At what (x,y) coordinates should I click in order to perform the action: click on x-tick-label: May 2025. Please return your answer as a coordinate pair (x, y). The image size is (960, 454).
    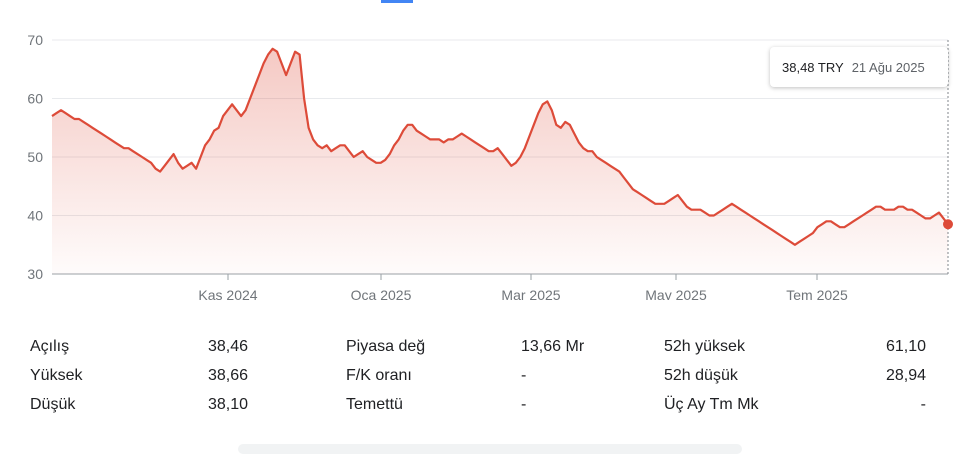
    Looking at the image, I should click on (676, 293).